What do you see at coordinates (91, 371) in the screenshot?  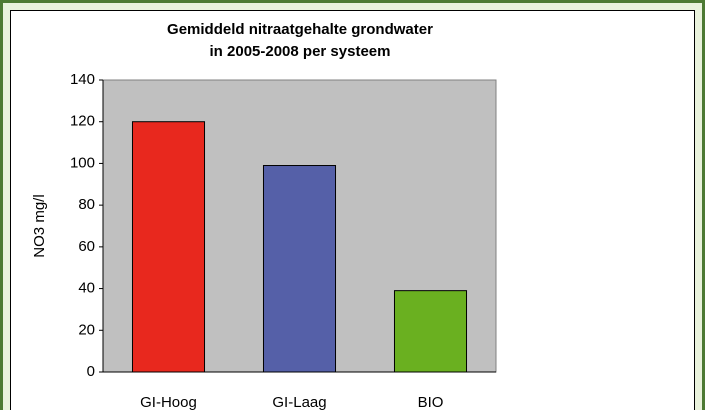 I see `y-tick-label: 0` at bounding box center [91, 371].